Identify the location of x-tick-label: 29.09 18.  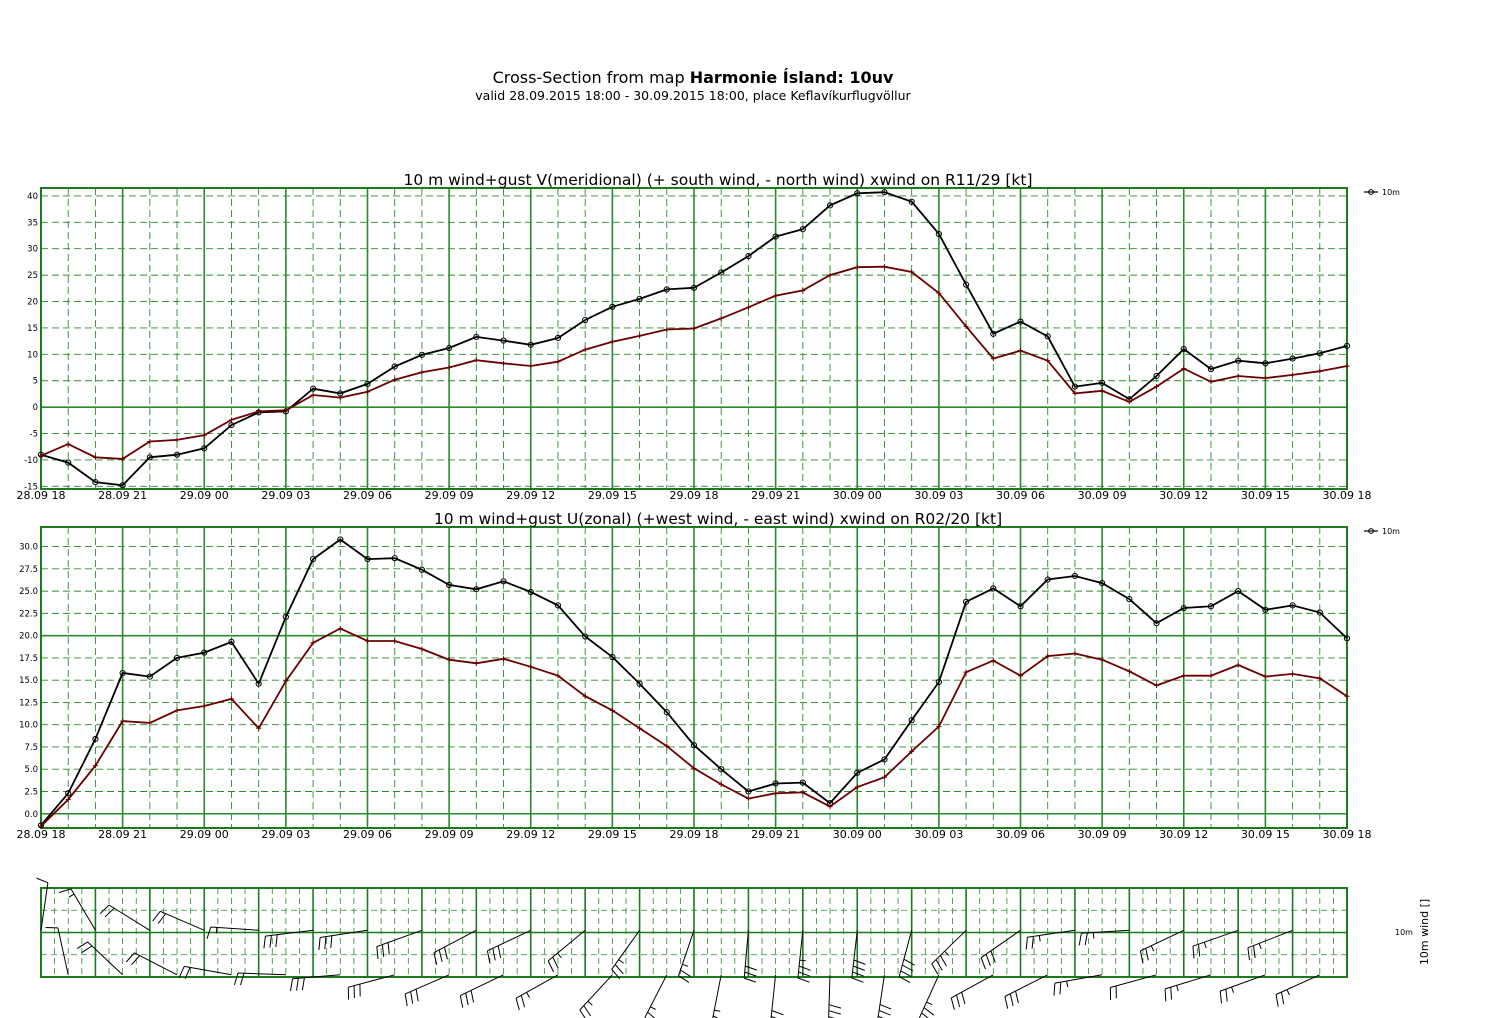
(694, 495).